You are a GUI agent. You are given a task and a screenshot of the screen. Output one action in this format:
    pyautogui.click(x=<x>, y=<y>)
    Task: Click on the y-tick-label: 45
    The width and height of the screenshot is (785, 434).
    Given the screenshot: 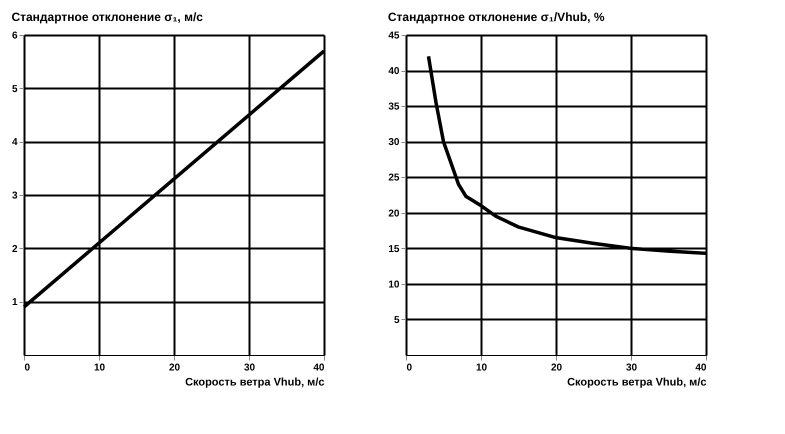 What is the action you would take?
    pyautogui.click(x=394, y=36)
    